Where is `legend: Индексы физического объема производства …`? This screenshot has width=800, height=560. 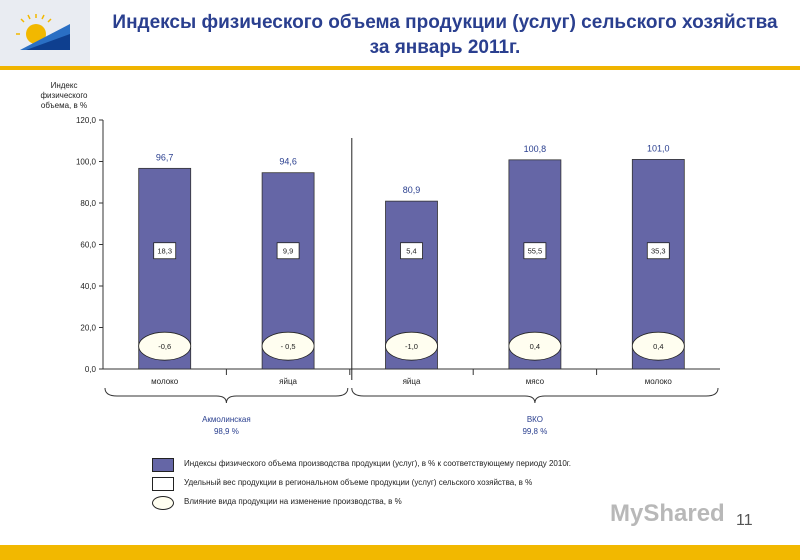 legend: Индексы физического объема производства … is located at coordinates (430, 484).